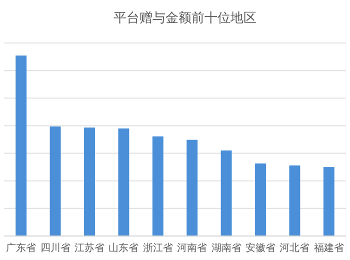  I want to click on x-tick-label: 浙江省, so click(157, 248).